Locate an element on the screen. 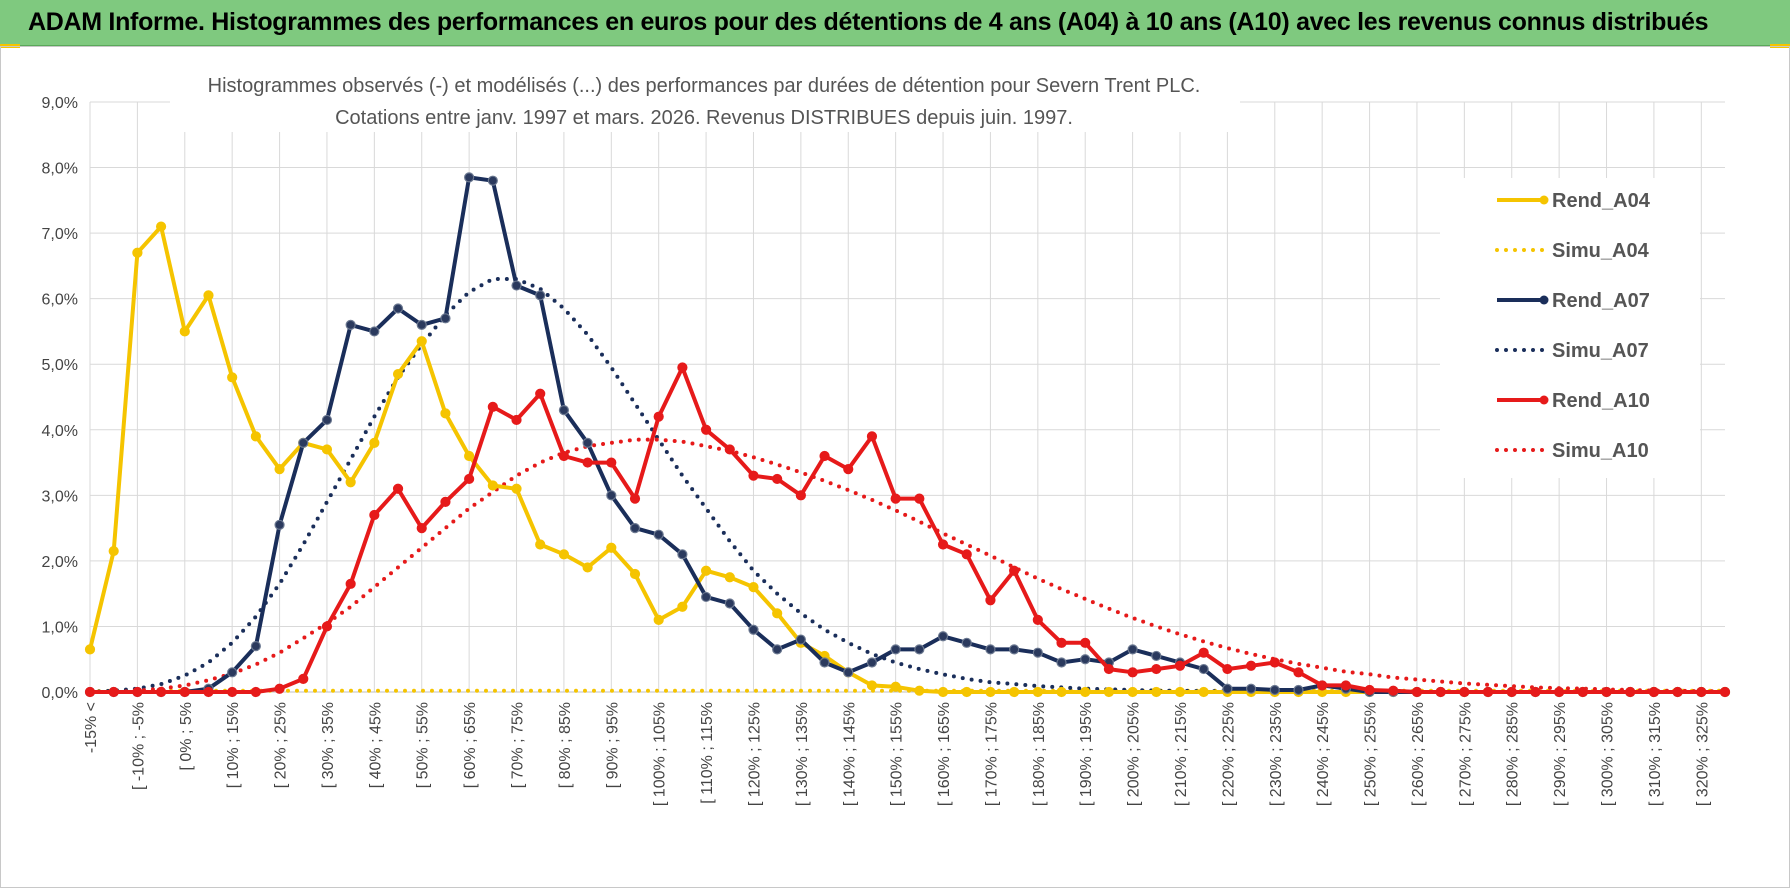 The width and height of the screenshot is (1790, 888). x-tick-label: [ 130% ; 135% is located at coordinates (802, 754).